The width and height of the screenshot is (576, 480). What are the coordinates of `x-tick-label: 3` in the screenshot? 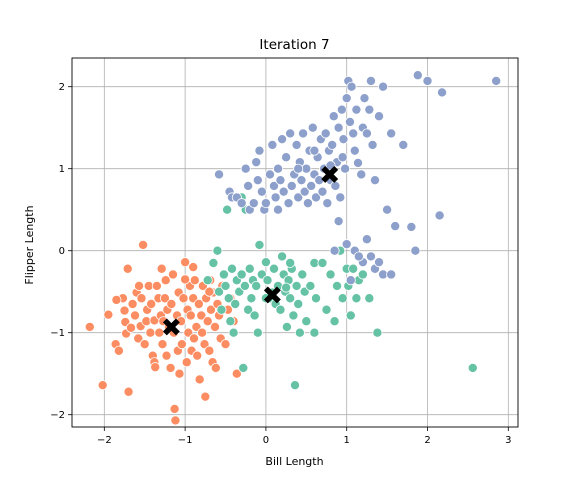 It's located at (508, 440).